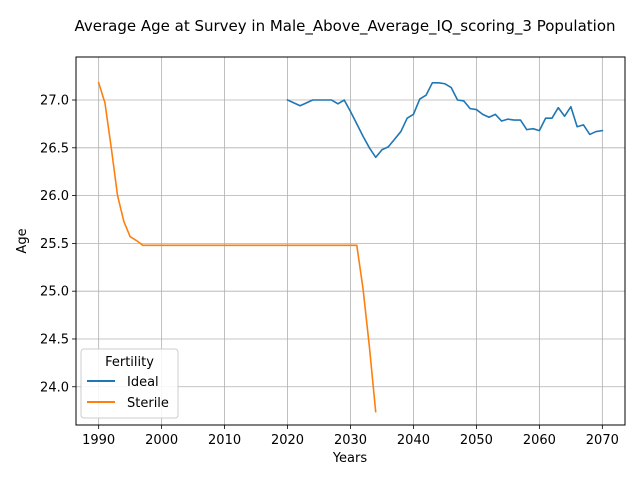 Image resolution: width=640 pixels, height=480 pixels. I want to click on y-axis-ticks: 24.0 24.5 25.0 25.5 26.0 26.5 27.0, so click(58, 244).